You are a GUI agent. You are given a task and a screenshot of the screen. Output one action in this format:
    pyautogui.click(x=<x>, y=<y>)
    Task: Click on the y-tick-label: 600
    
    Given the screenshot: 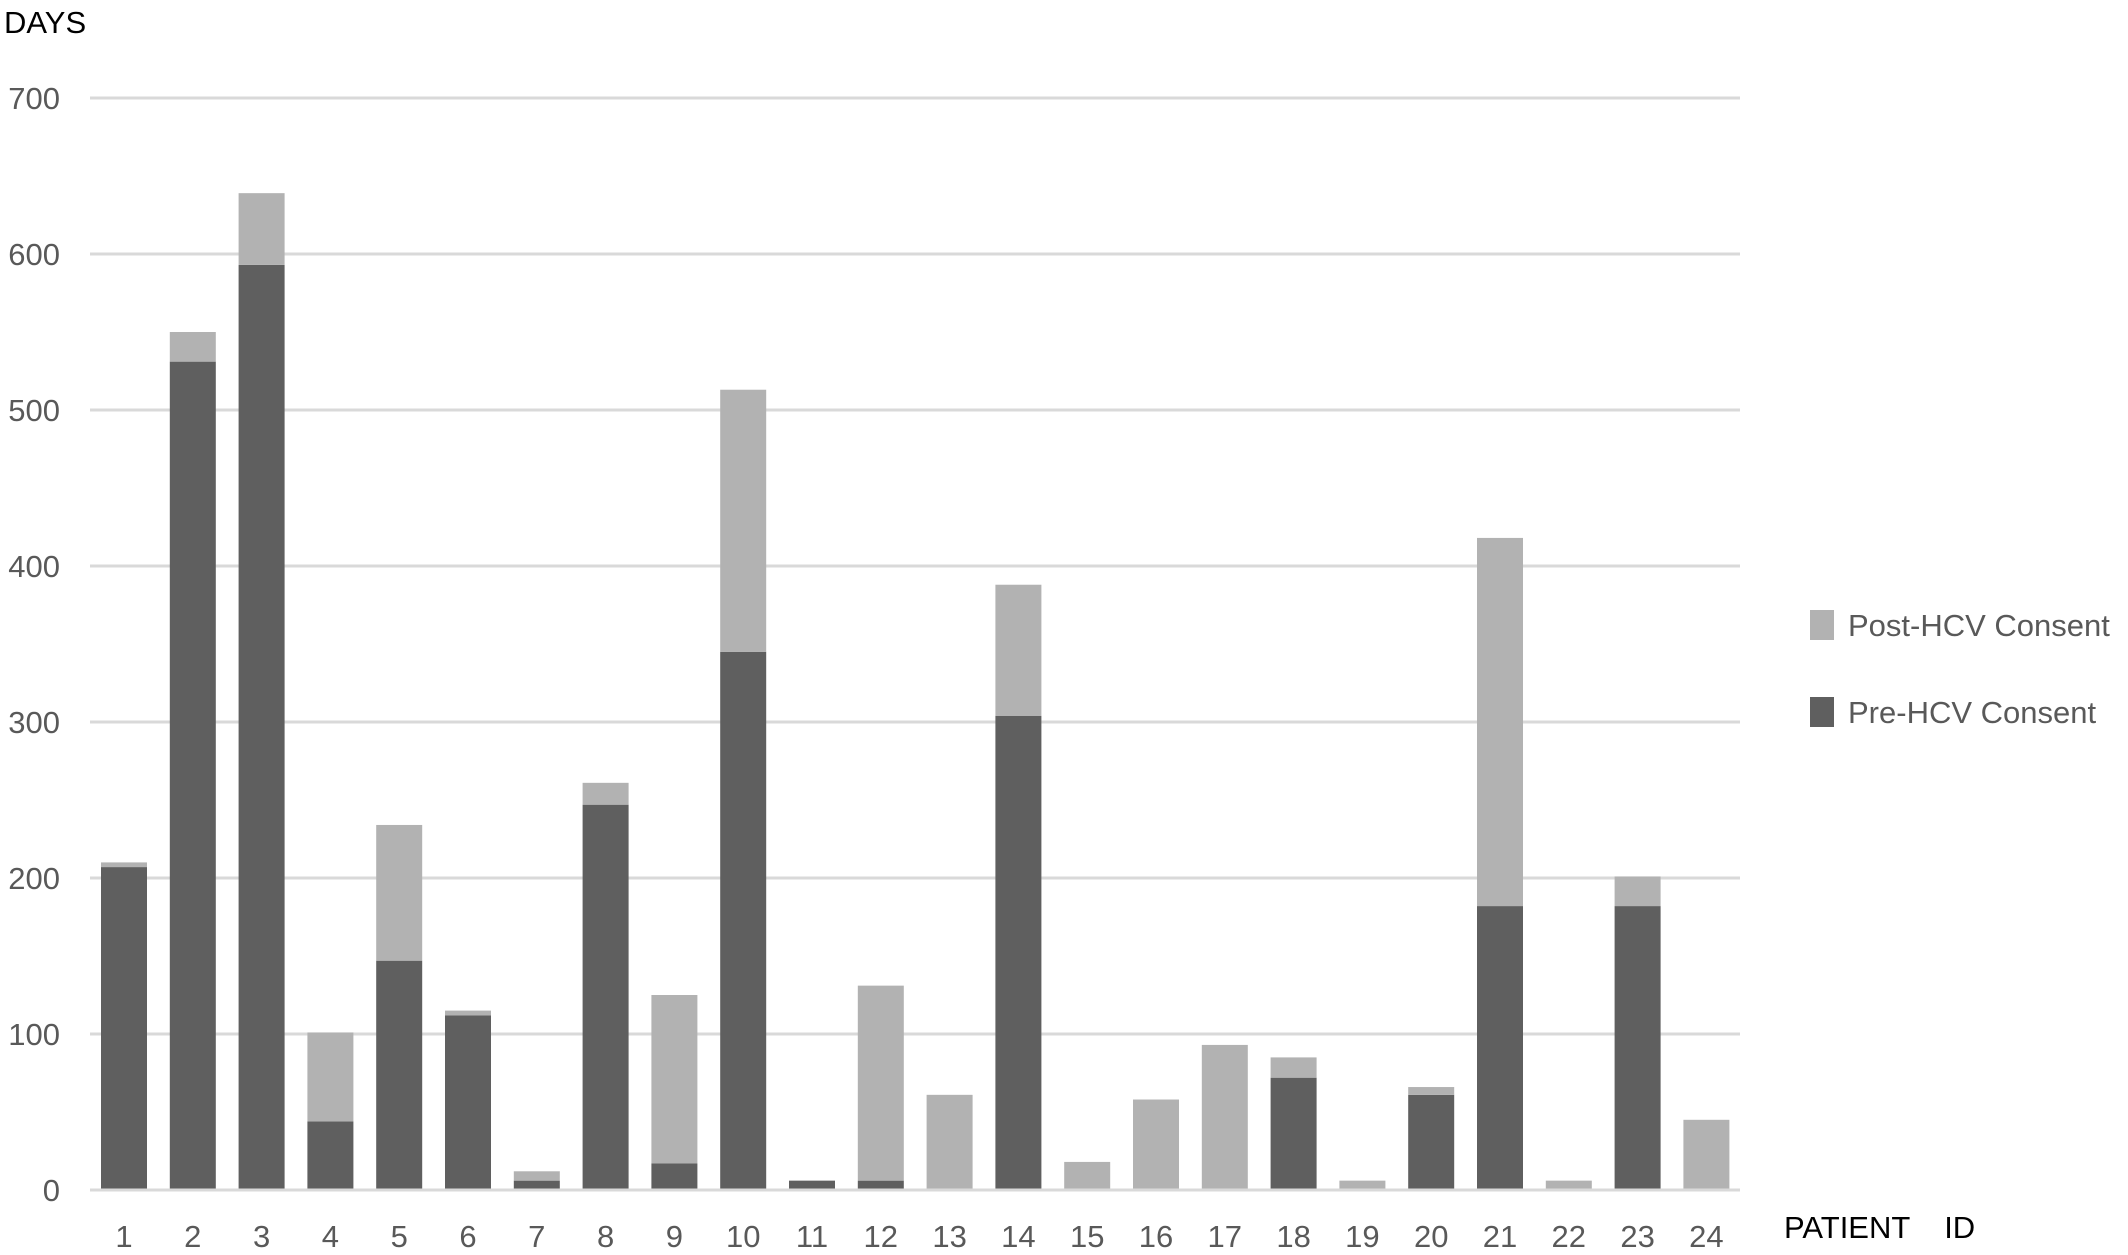 What is the action you would take?
    pyautogui.click(x=34, y=254)
    